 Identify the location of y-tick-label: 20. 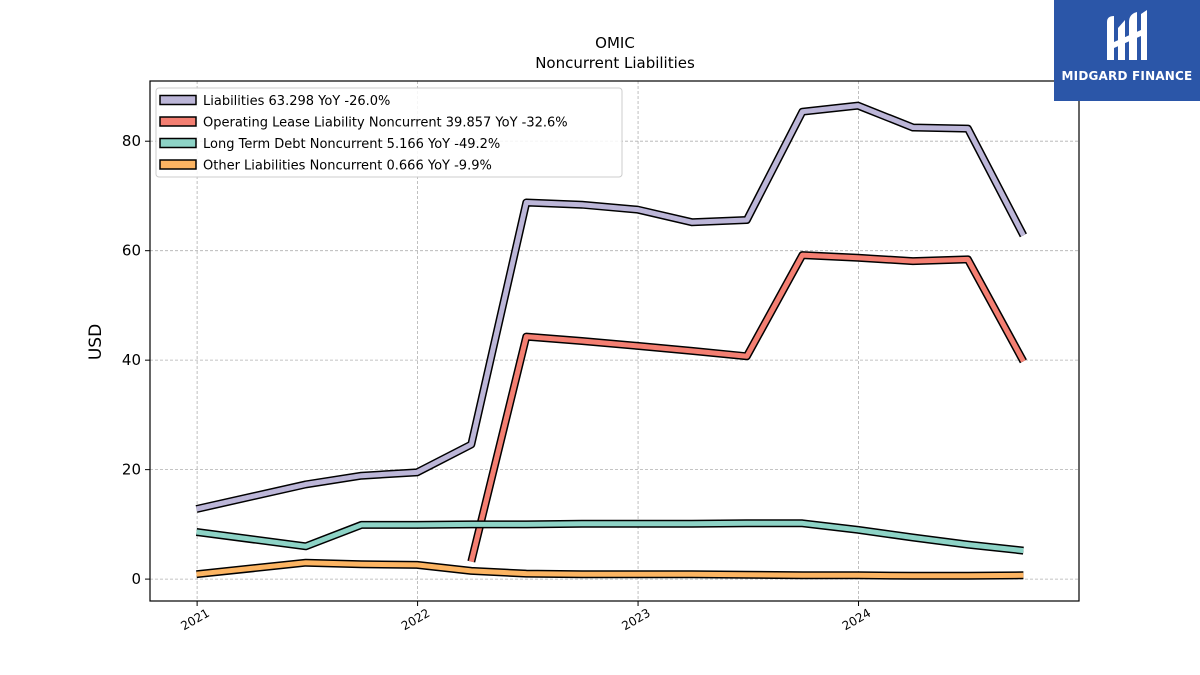
(131, 470).